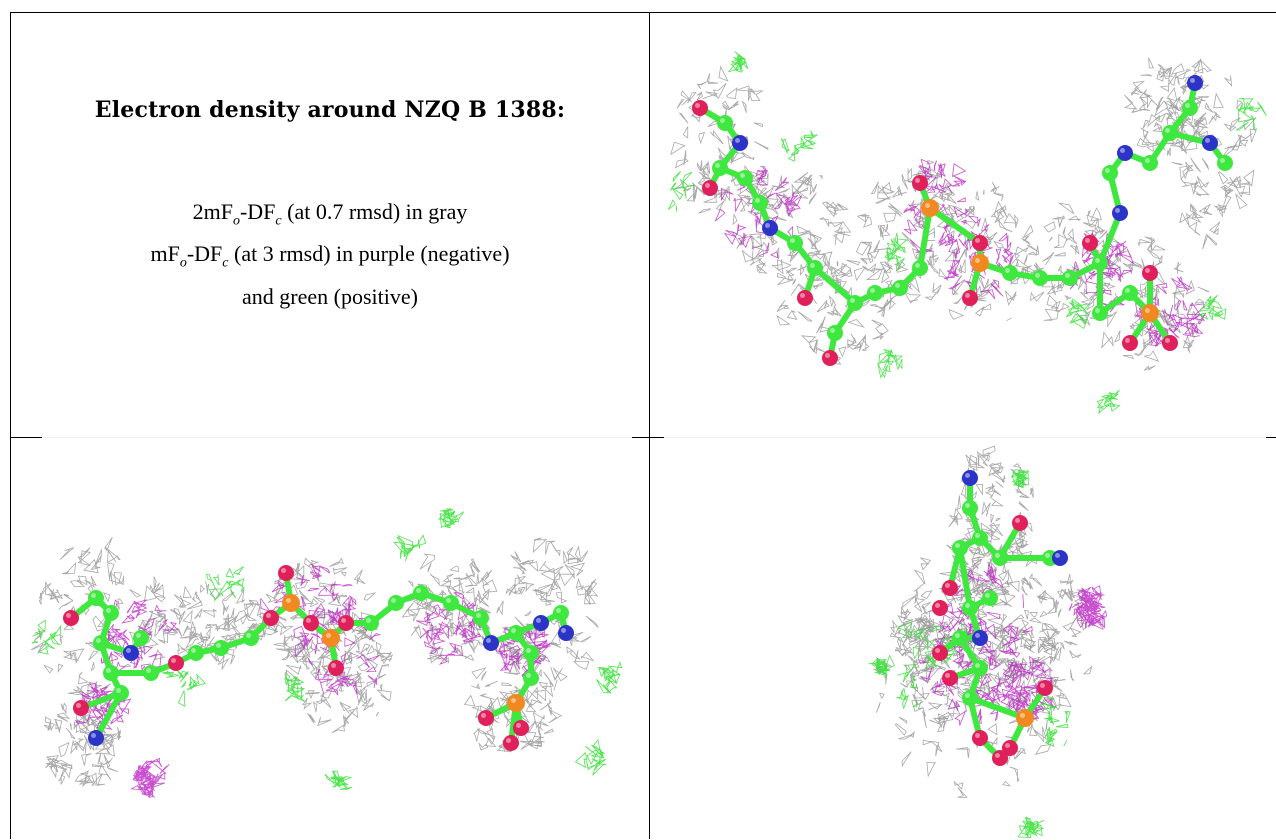 The height and width of the screenshot is (840, 1276). I want to click on caption-line-2mfo: 2mFo-DFc (at 0.7 rmsd) in gray, so click(330, 216).